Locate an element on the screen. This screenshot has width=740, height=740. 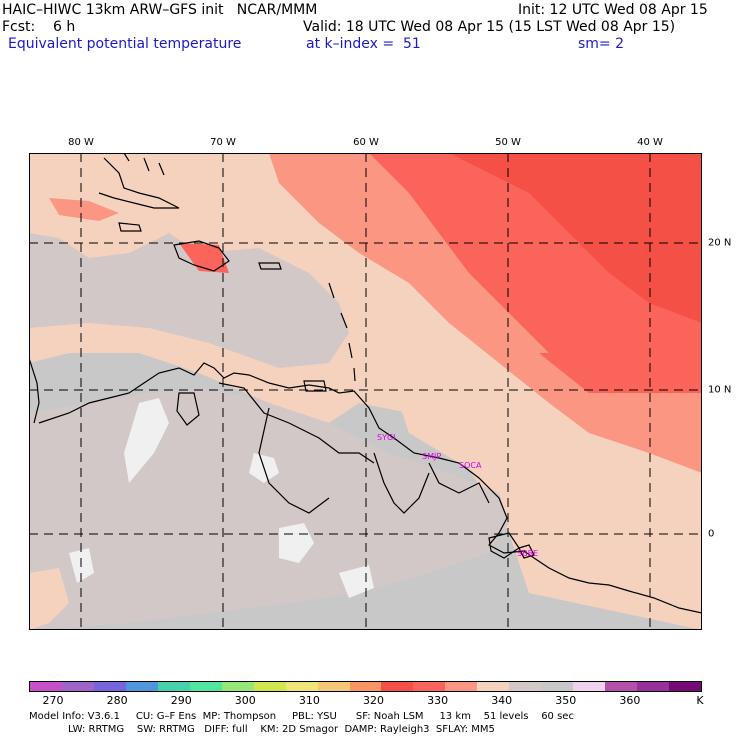
colorbar-tick-label: 350 is located at coordinates (566, 700).